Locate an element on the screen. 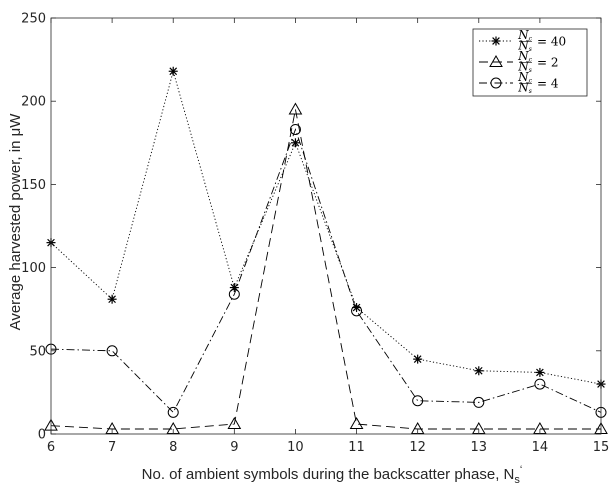  y-tick-label: 250 is located at coordinates (33, 19).